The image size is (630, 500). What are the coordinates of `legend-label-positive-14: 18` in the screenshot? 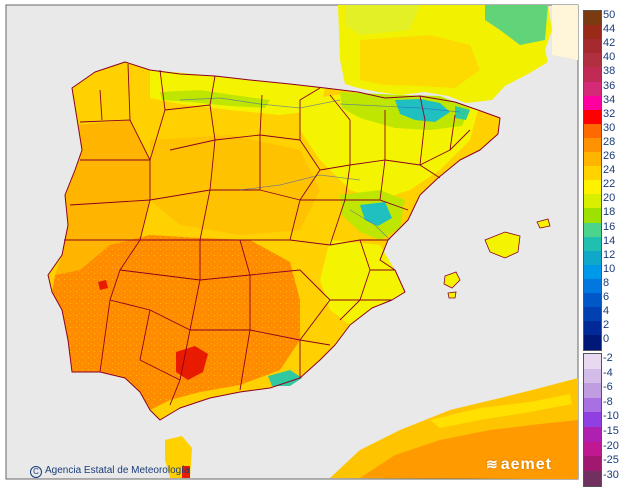 It's located at (609, 212).